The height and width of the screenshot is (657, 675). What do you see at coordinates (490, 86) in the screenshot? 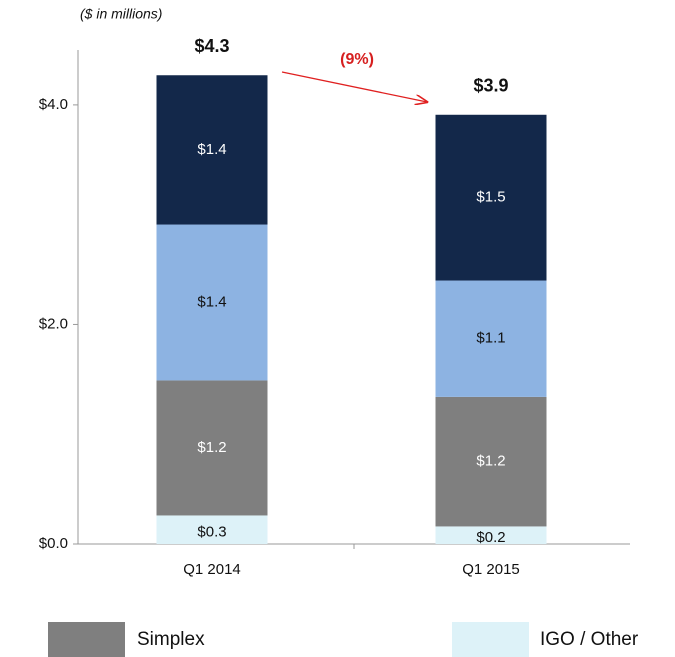
I see `total-label: $3.9` at bounding box center [490, 86].